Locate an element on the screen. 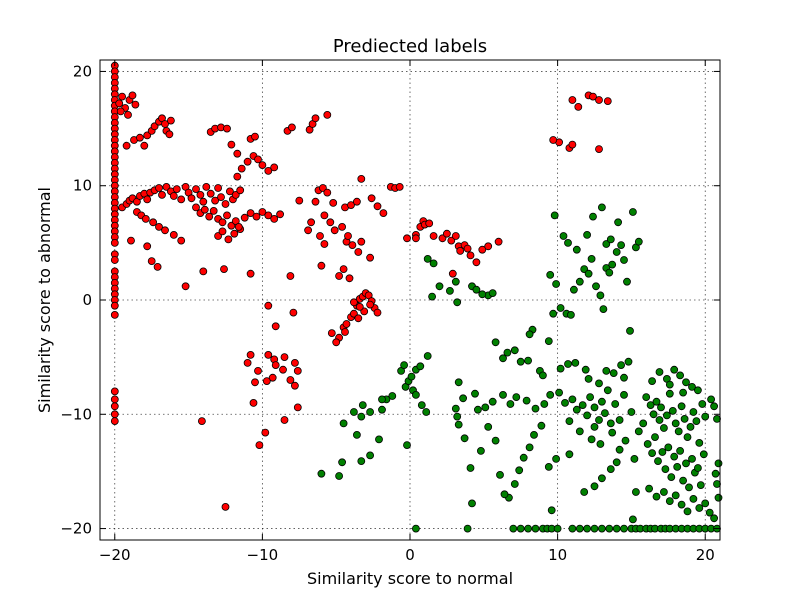  y-tick-label: 20 is located at coordinates (82, 71).